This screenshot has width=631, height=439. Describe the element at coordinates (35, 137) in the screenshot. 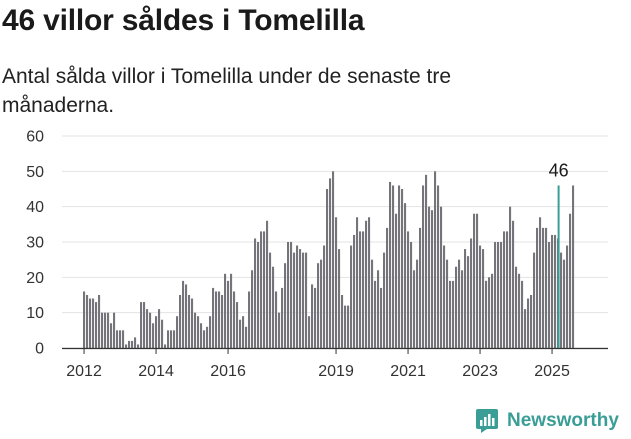

I see `y-tick-label: 60` at that location.